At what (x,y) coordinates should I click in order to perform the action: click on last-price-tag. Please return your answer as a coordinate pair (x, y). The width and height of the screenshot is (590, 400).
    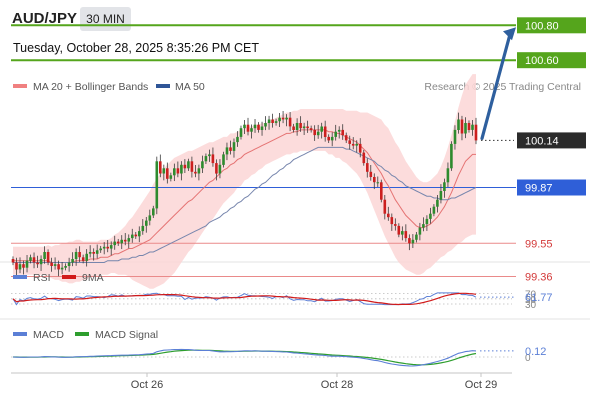
    Looking at the image, I should click on (551, 140).